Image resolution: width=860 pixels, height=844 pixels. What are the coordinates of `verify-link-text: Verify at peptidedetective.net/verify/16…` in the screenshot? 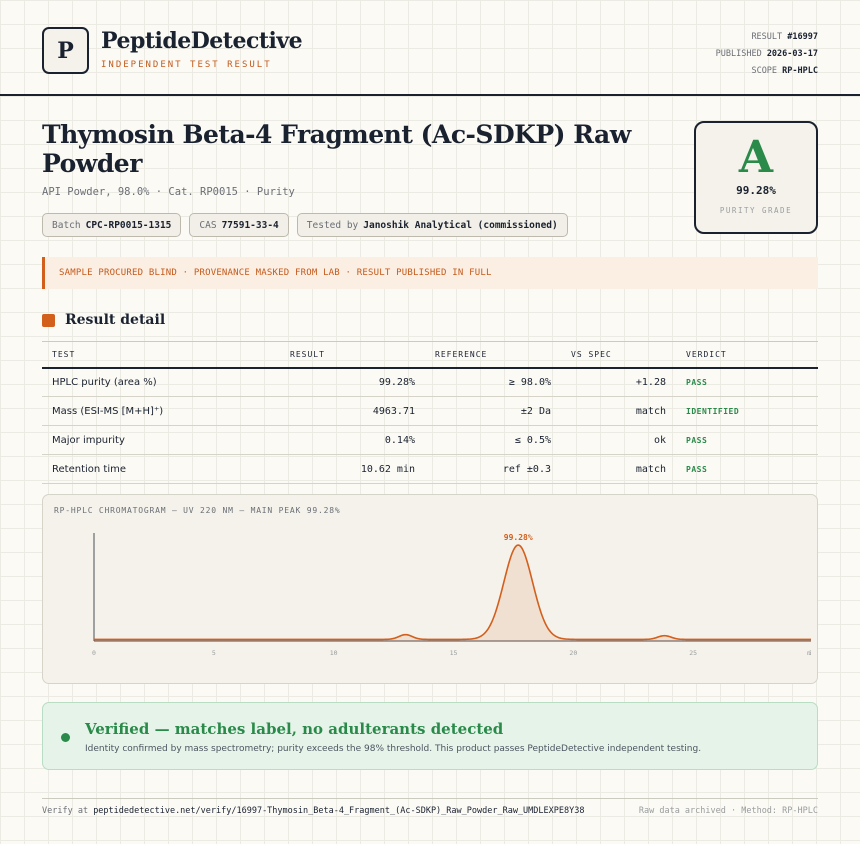 It's located at (313, 811).